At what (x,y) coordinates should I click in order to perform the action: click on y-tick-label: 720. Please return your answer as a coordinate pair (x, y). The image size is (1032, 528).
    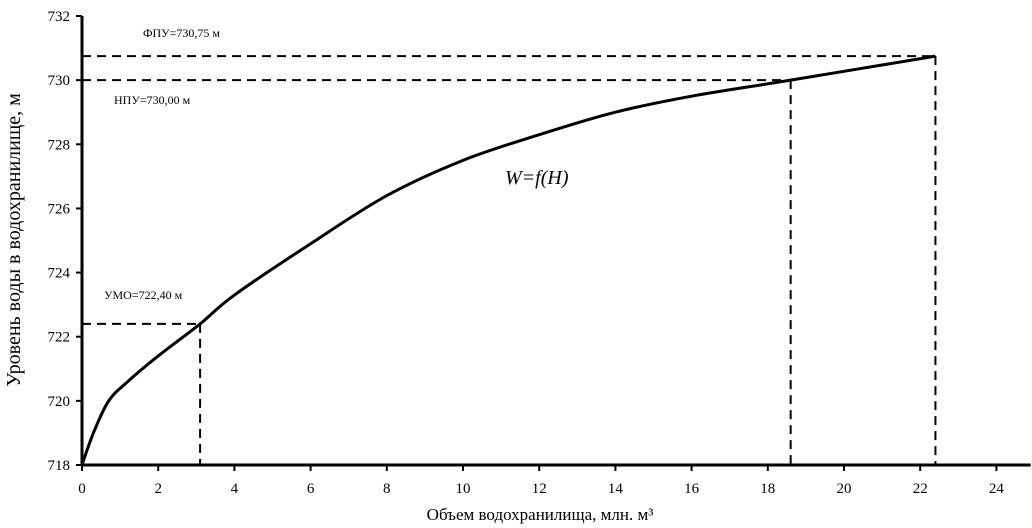
    Looking at the image, I should click on (59, 402).